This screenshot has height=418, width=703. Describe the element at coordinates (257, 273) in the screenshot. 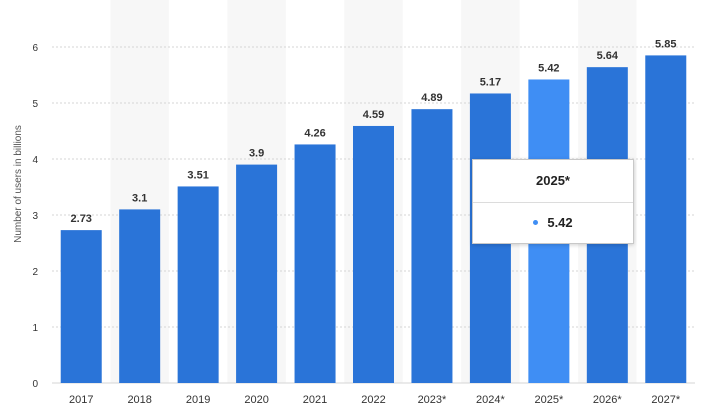

I see `bar-2020` at that location.